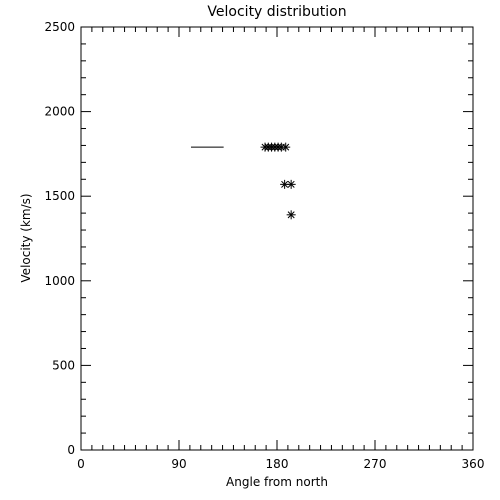 The width and height of the screenshot is (500, 500). Describe the element at coordinates (59, 27) in the screenshot. I see `y-tick-label: 2500` at that location.